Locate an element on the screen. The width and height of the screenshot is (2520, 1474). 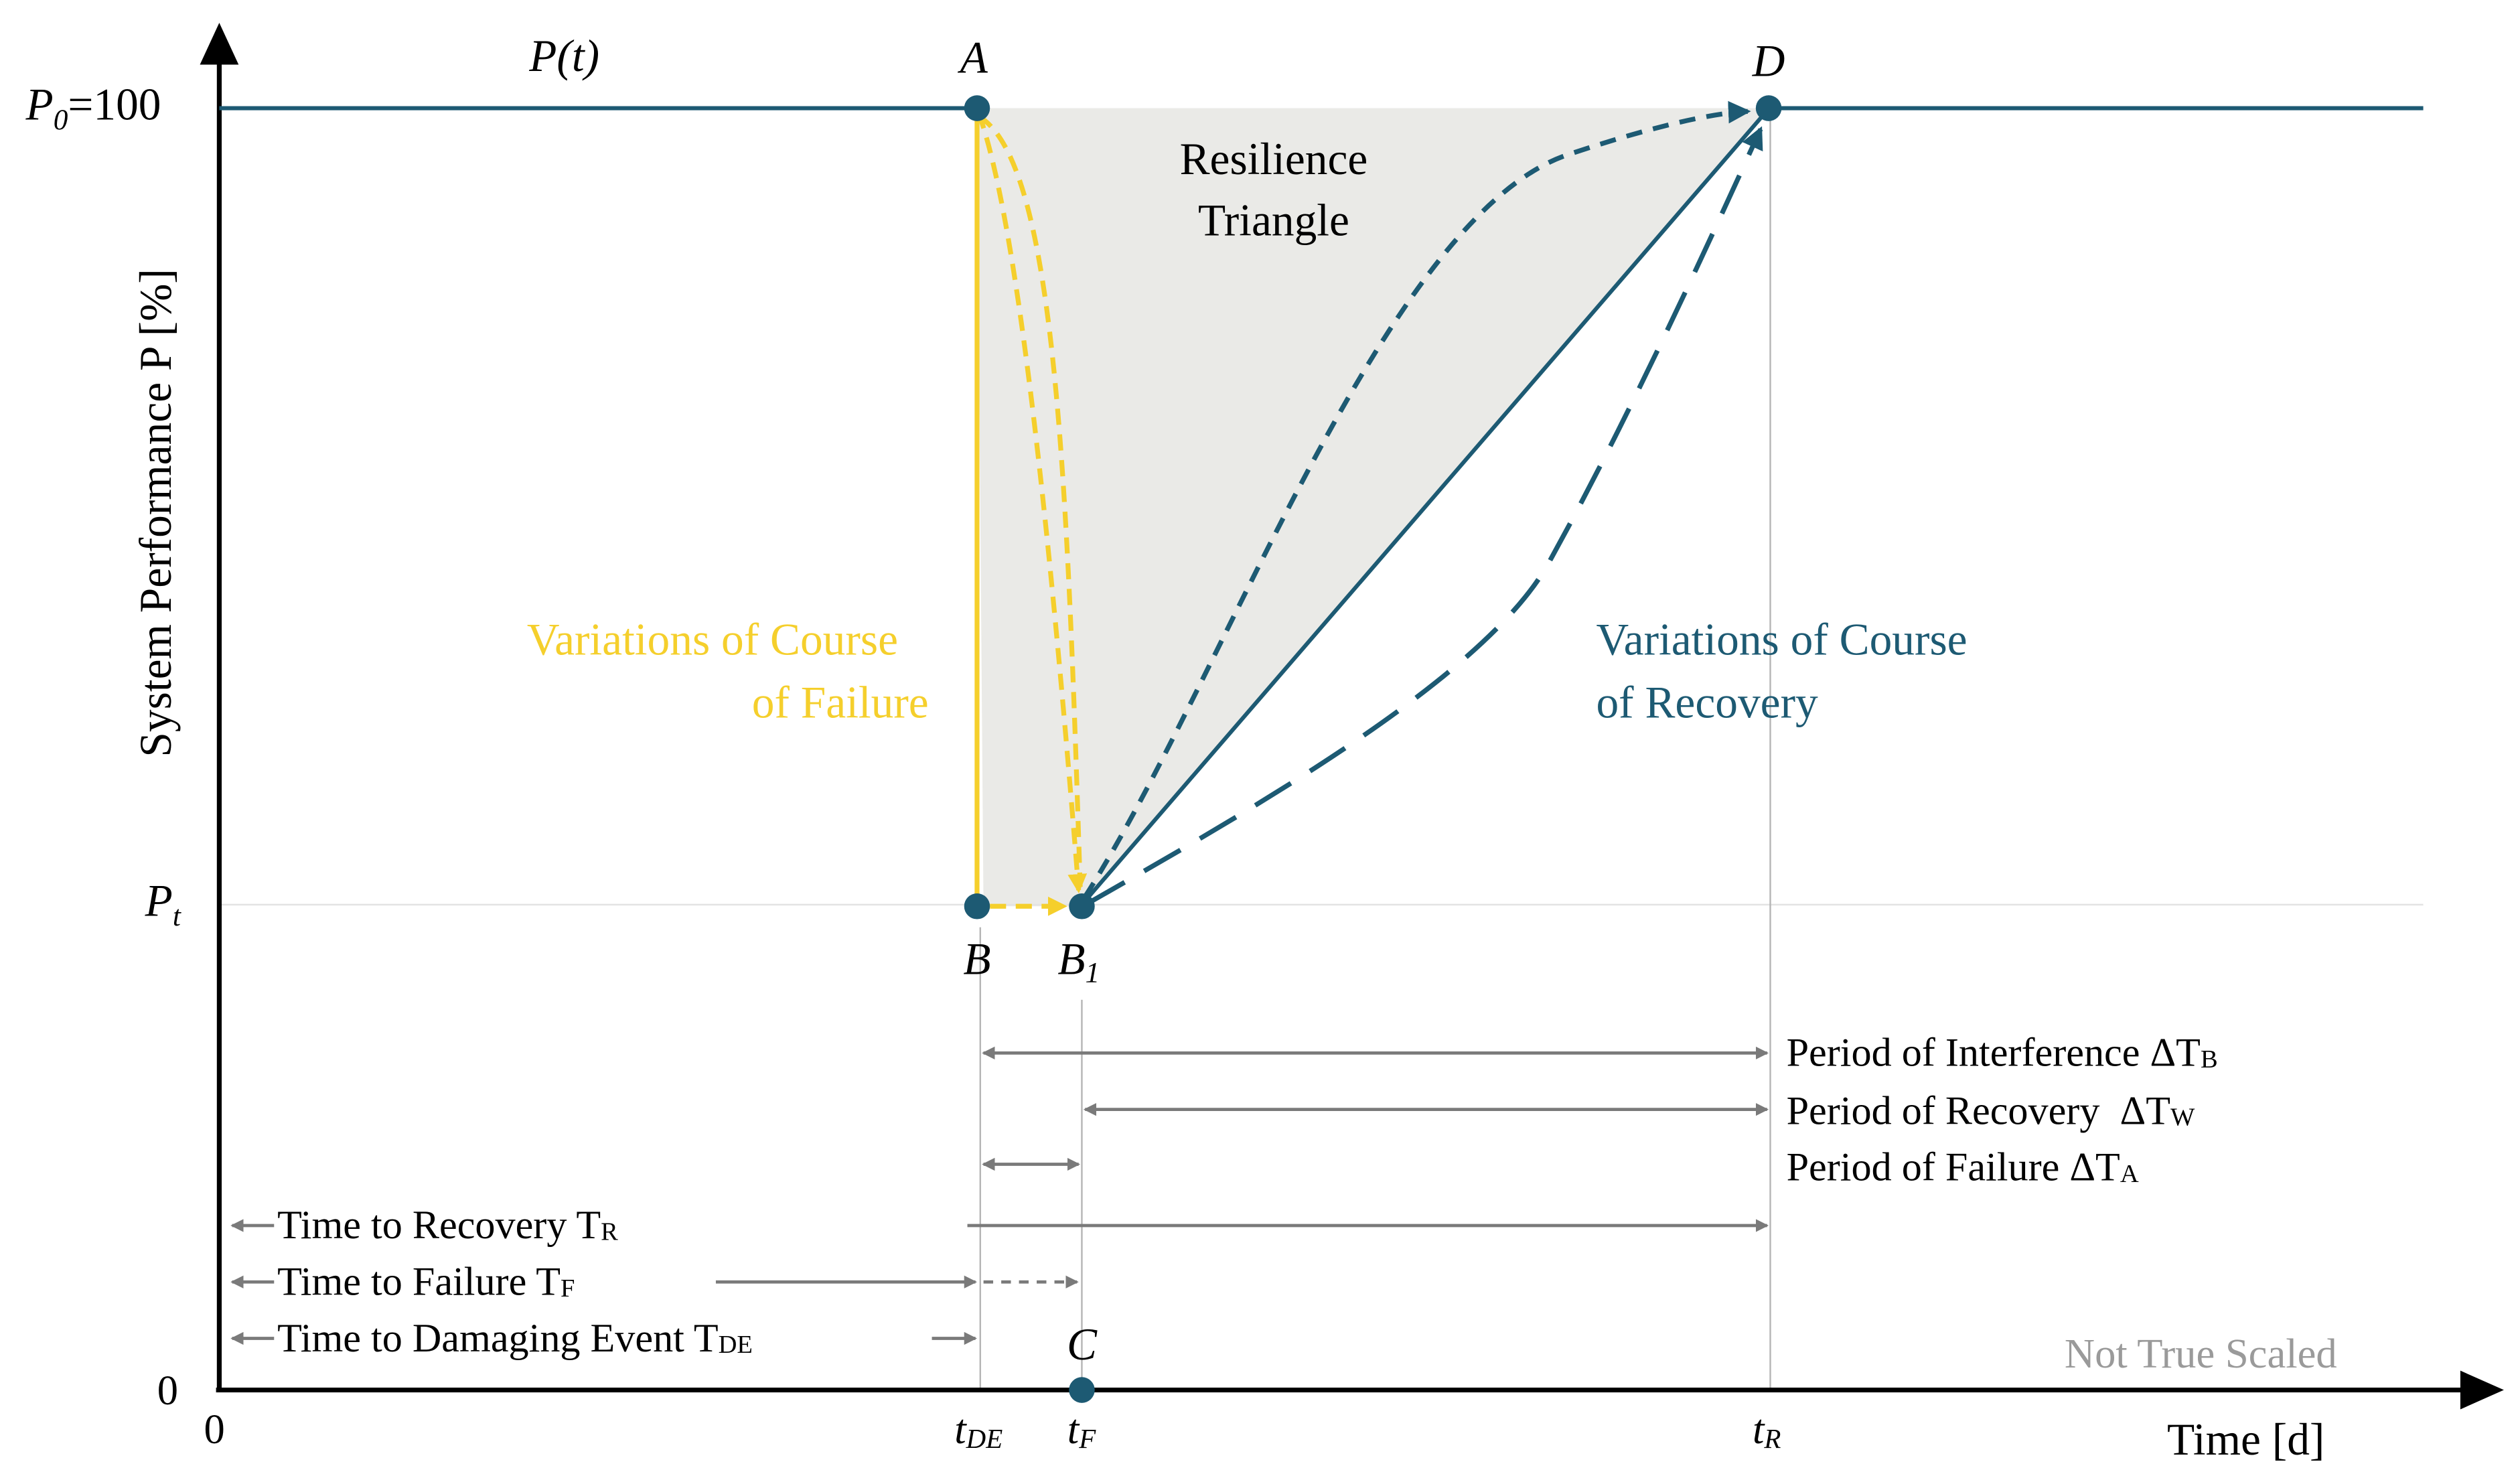
time-to-damaging-label: Time to Damaging Event TDE is located at coordinates (515, 1338).